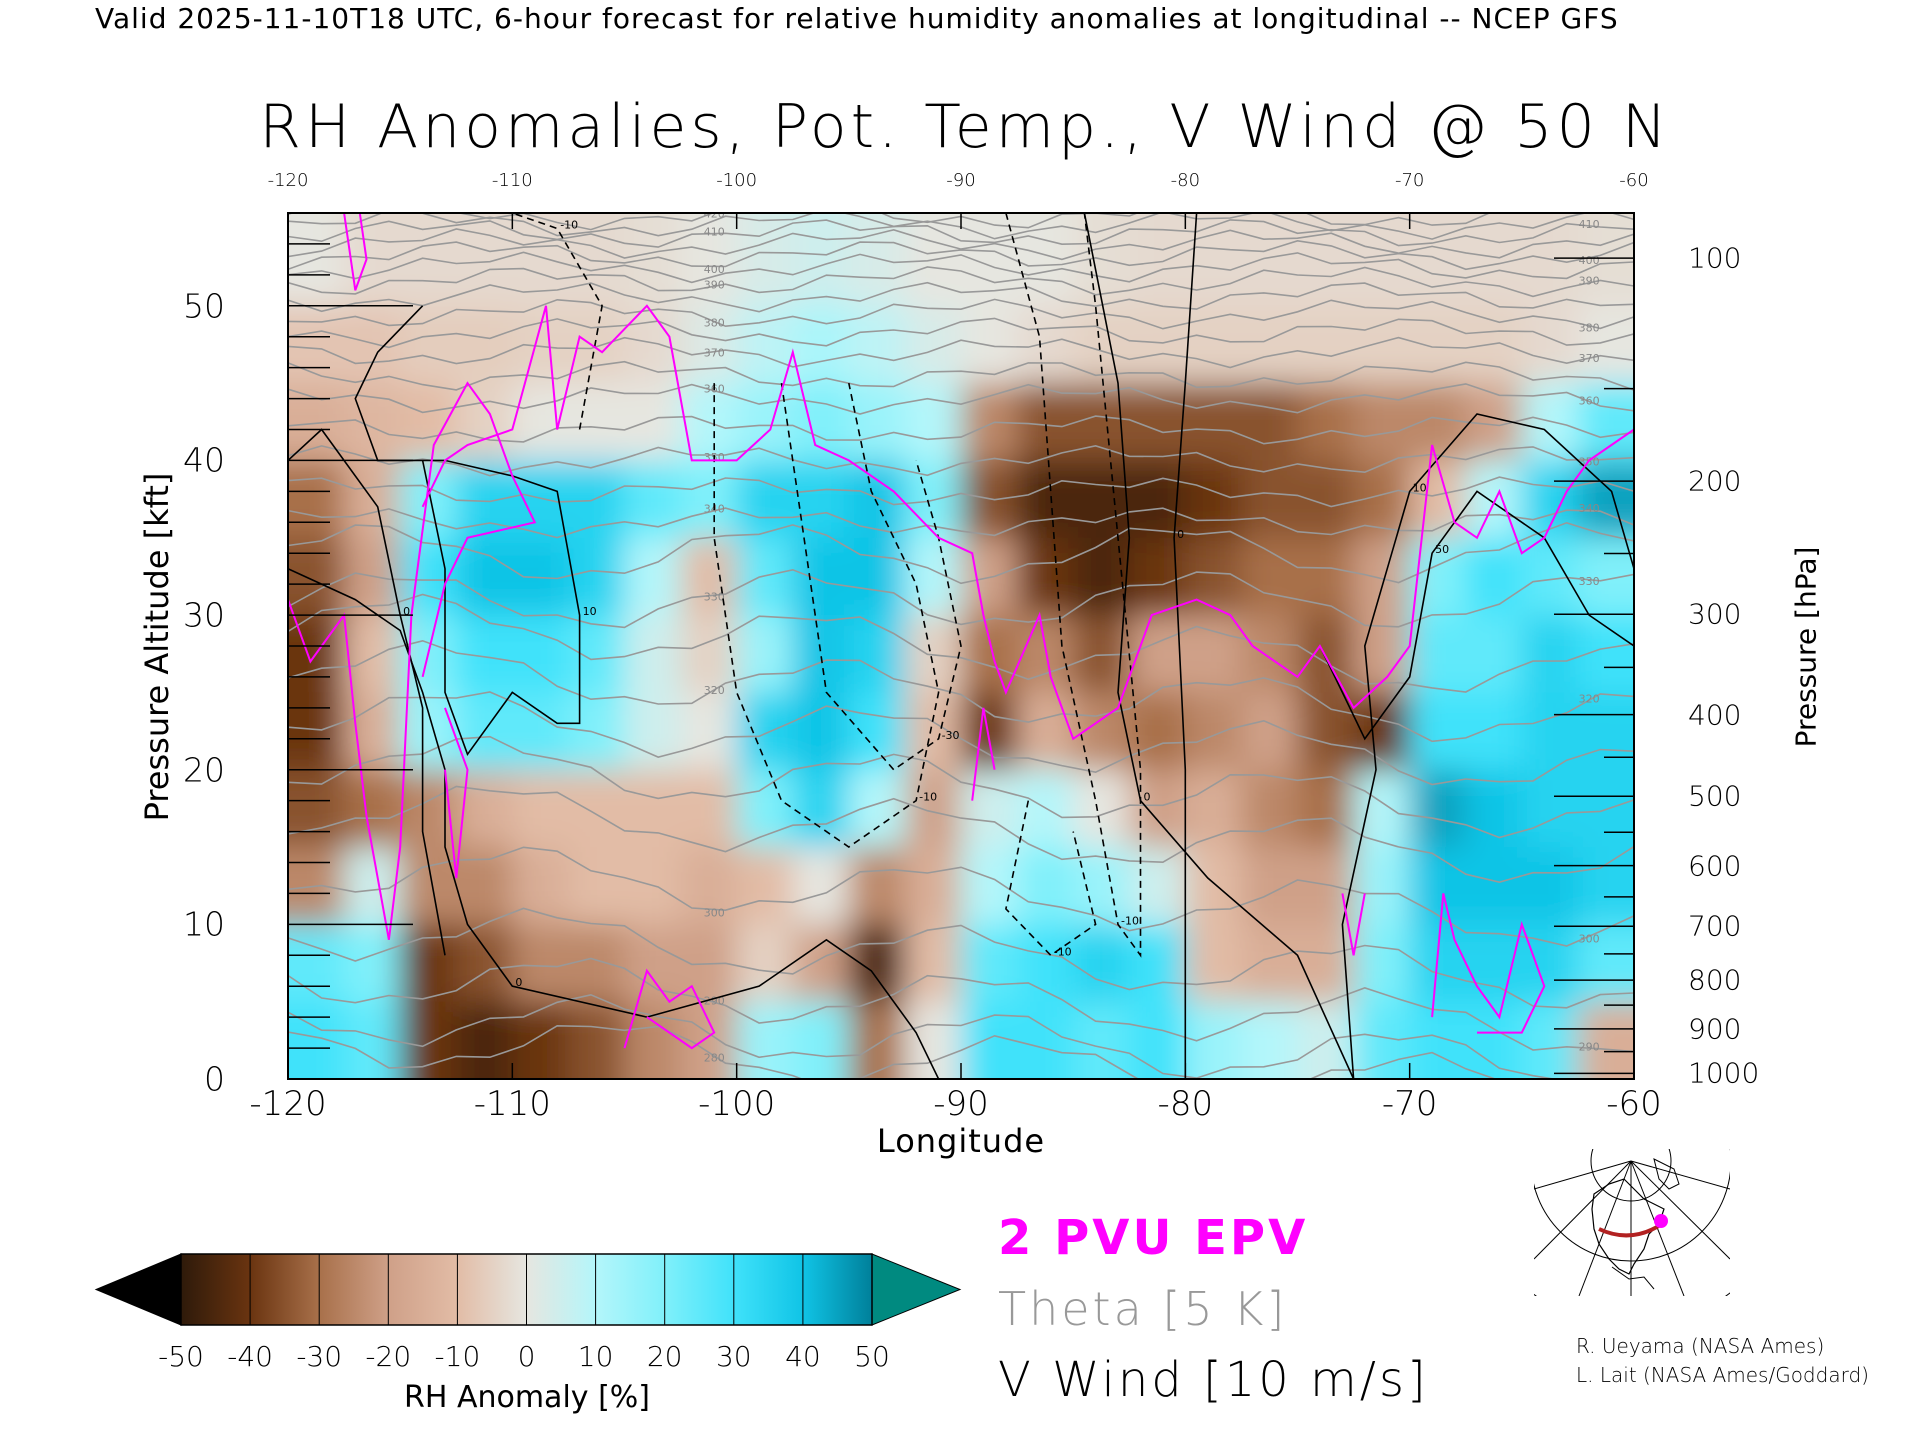 The height and width of the screenshot is (1440, 1920). What do you see at coordinates (388, 1356) in the screenshot?
I see `colorbar-tick-label: -20` at bounding box center [388, 1356].